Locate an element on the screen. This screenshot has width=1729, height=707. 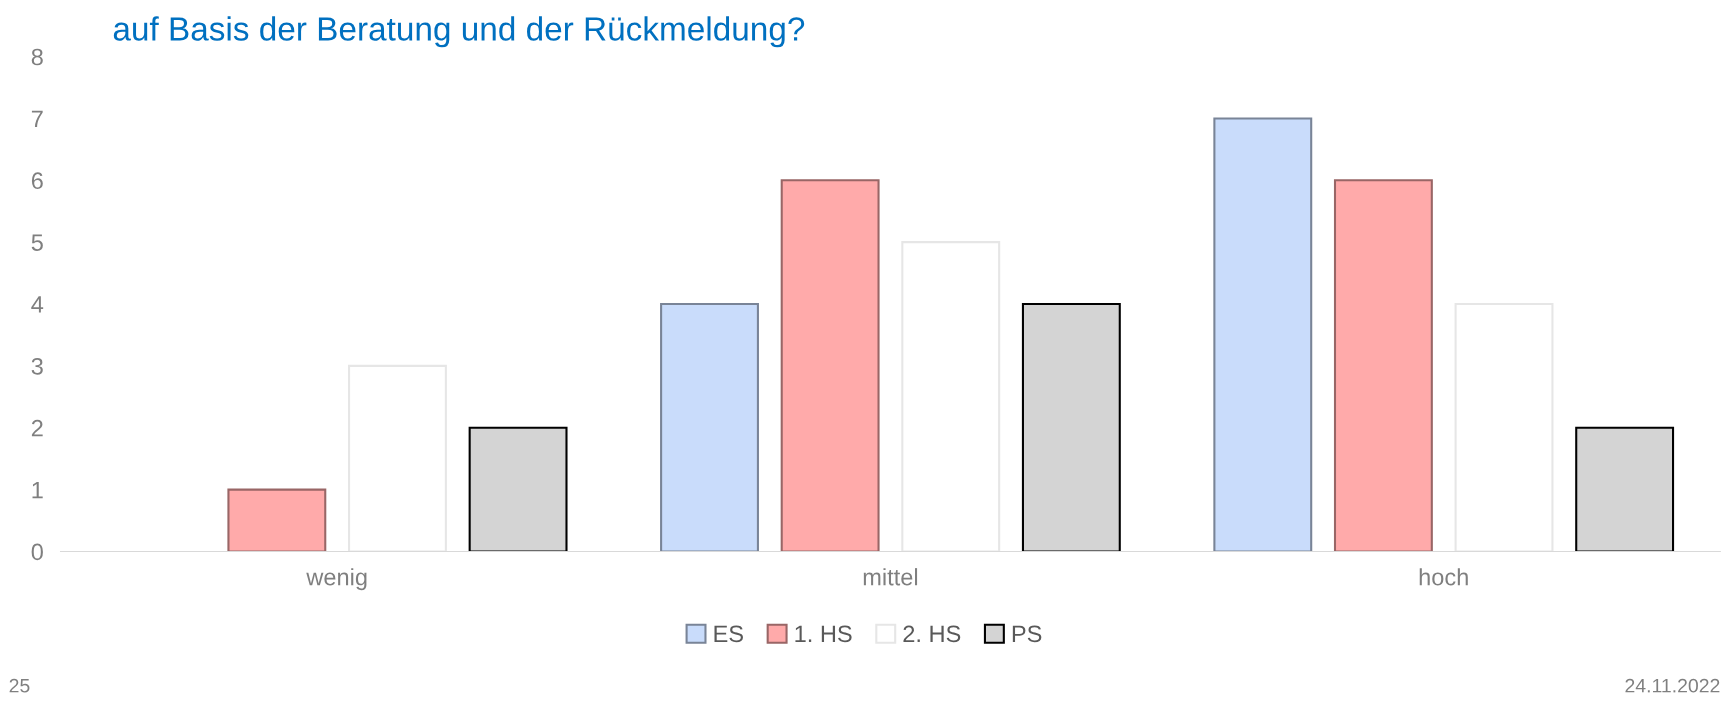
x-tick-label: mittel is located at coordinates (890, 577).